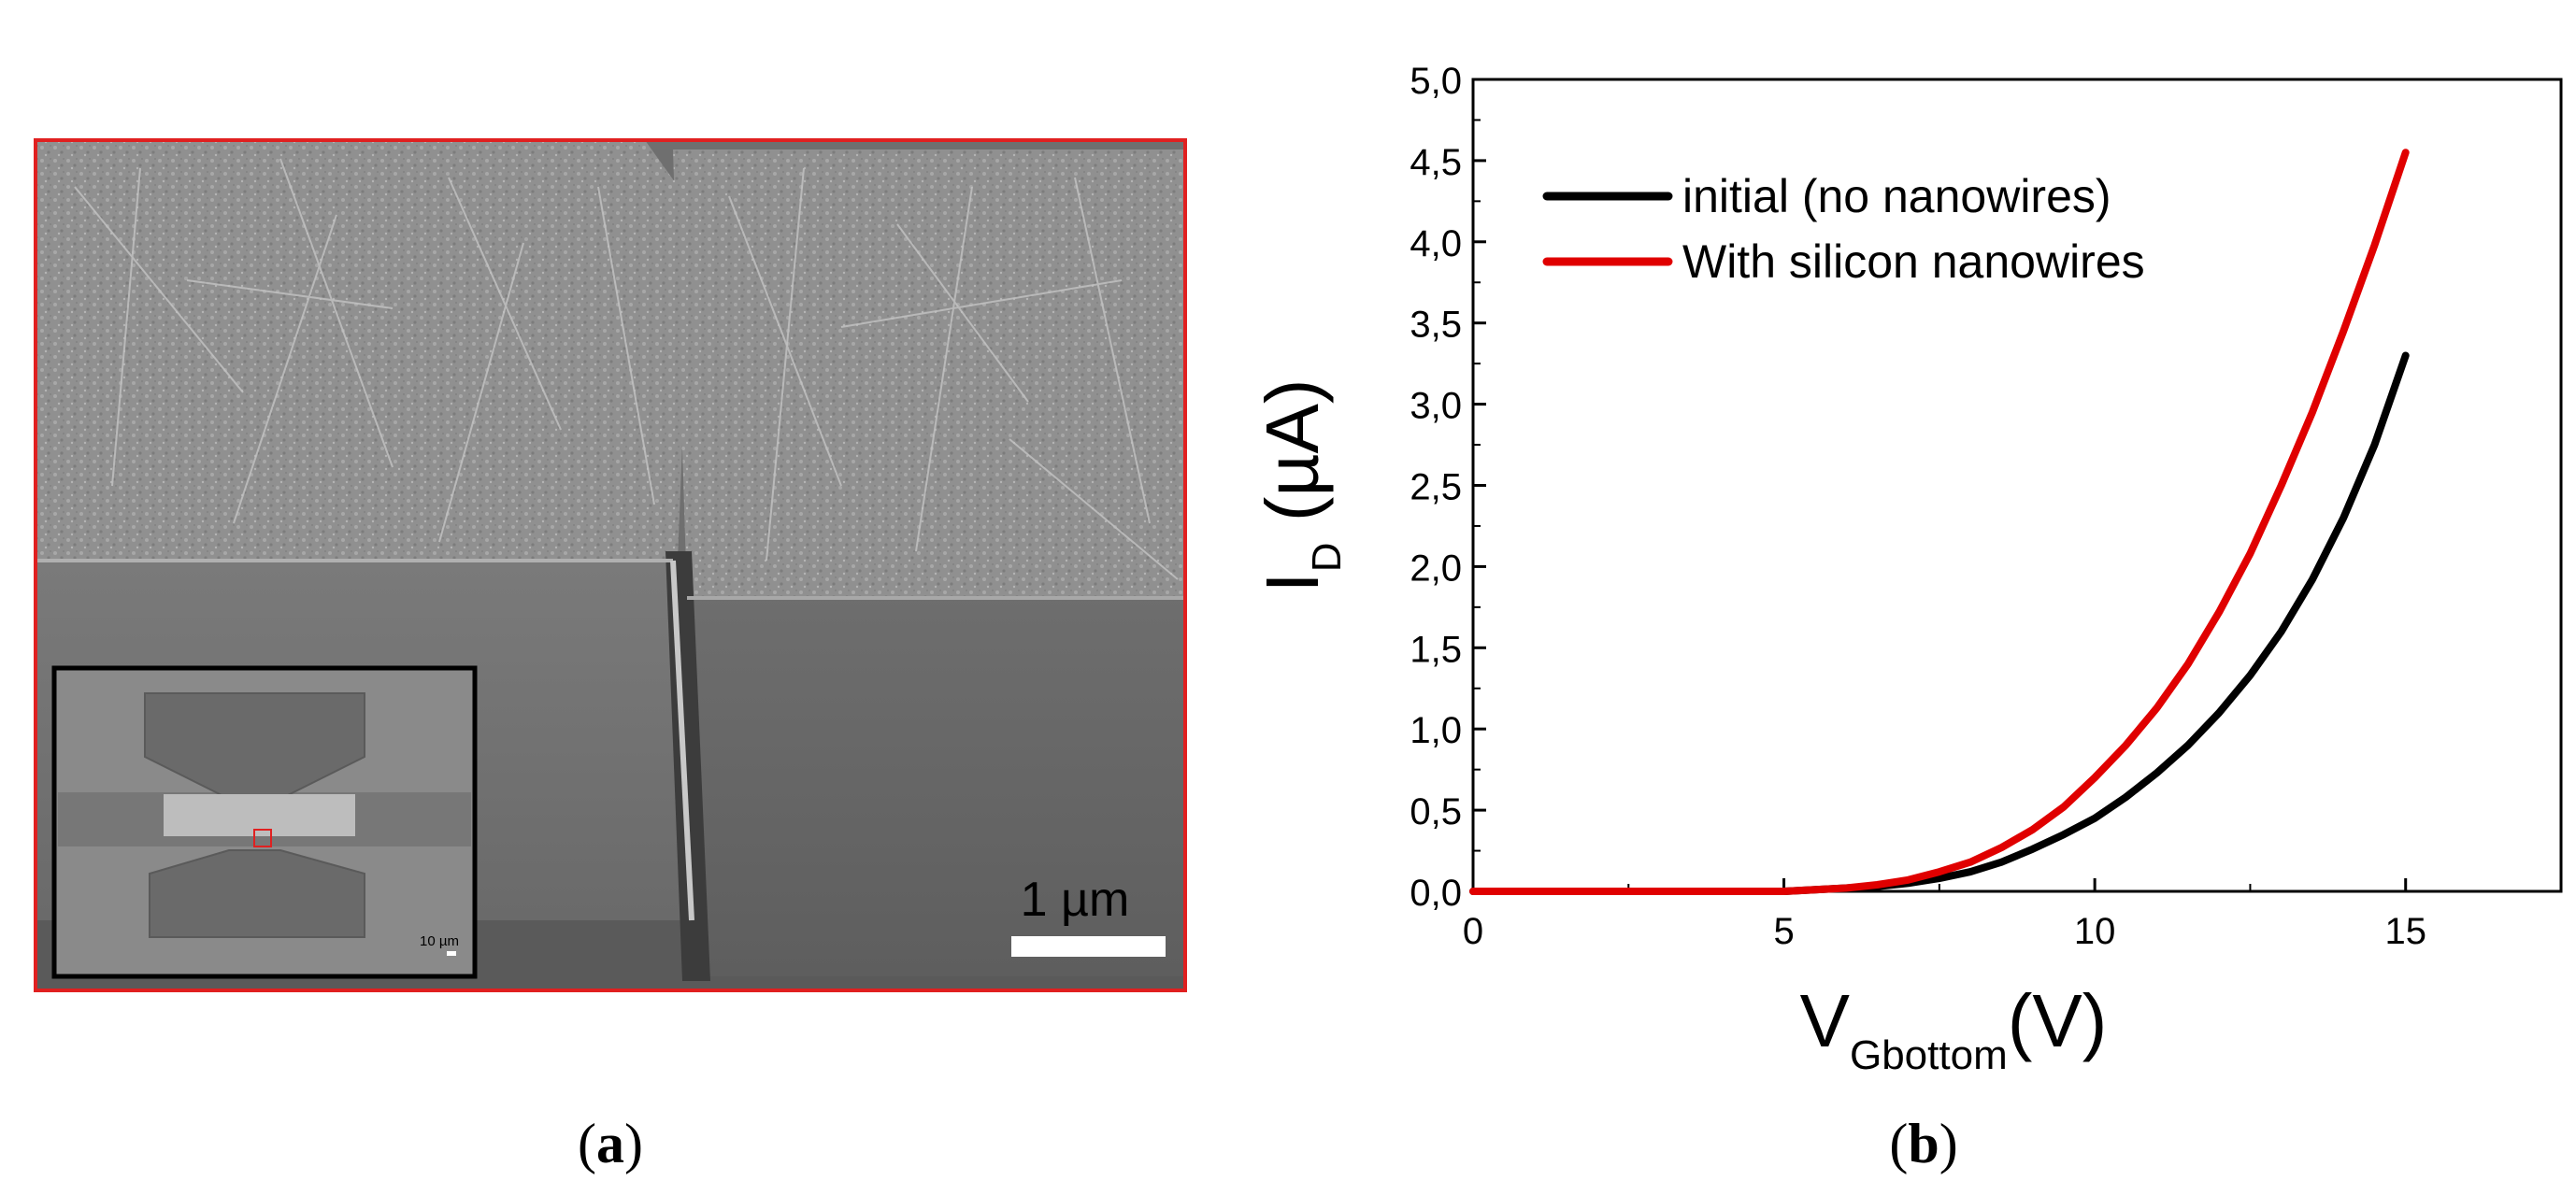 The height and width of the screenshot is (1195, 2576). What do you see at coordinates (1436, 243) in the screenshot?
I see `y-tick-label: 4,0` at bounding box center [1436, 243].